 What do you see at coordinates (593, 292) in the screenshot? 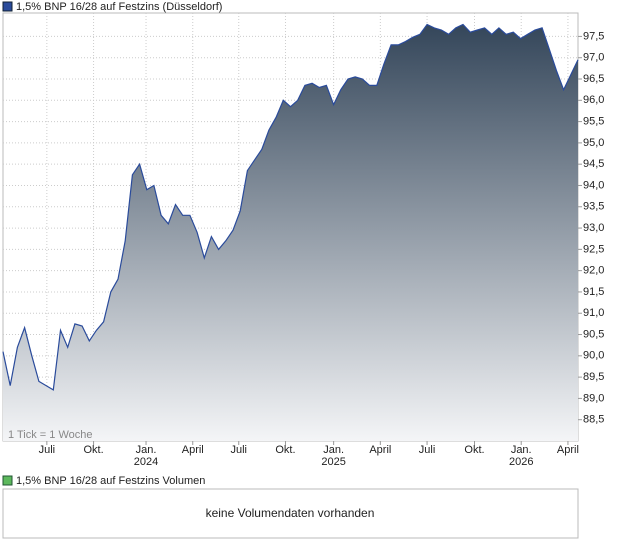
I see `y-tick-label: 91,5` at bounding box center [593, 292].